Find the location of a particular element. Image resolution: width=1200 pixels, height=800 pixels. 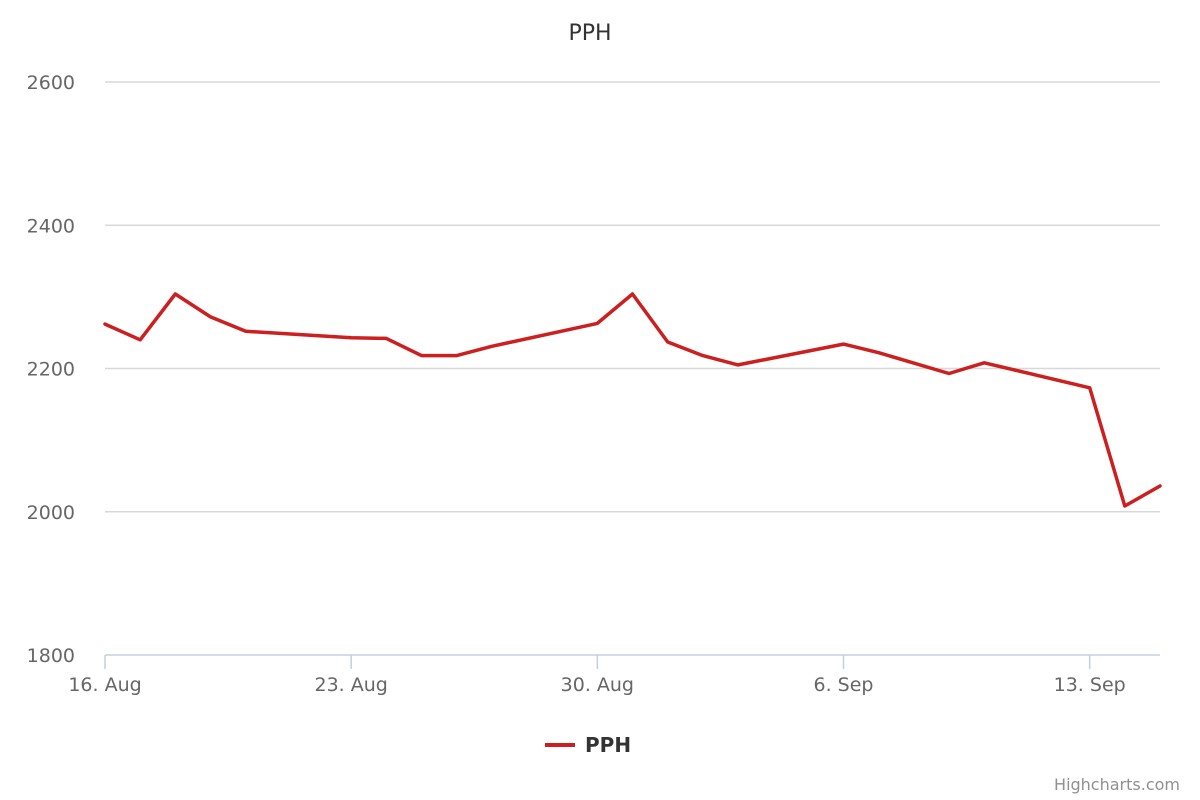

y-tick-label: 1800 is located at coordinates (51, 656).